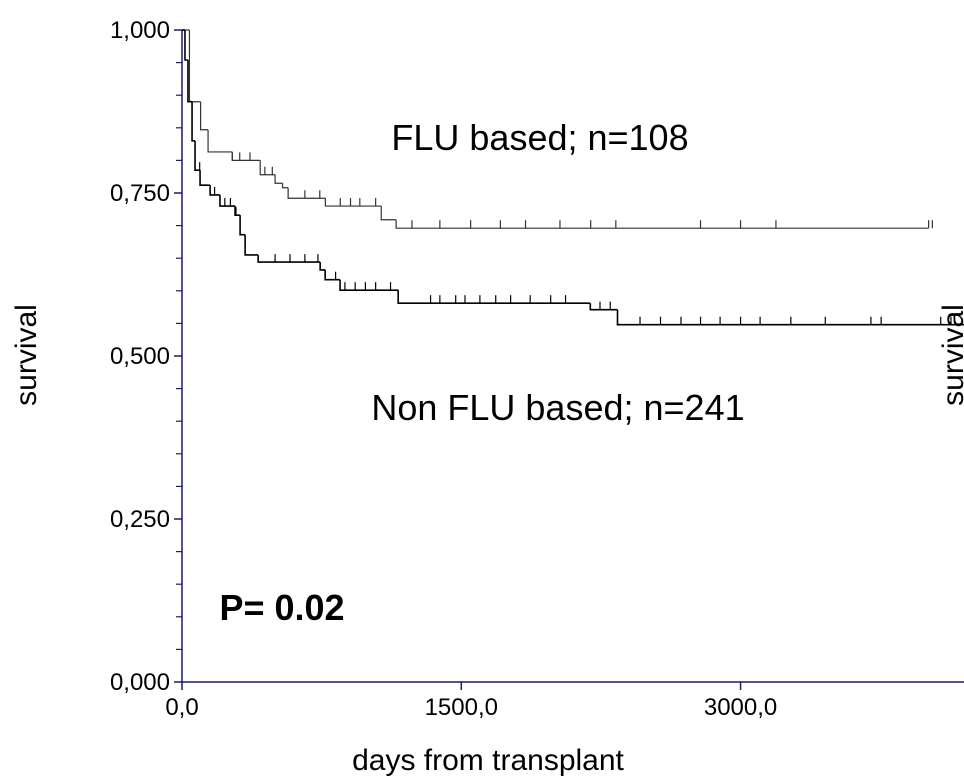  I want to click on y-axis-title: survival, so click(26, 355).